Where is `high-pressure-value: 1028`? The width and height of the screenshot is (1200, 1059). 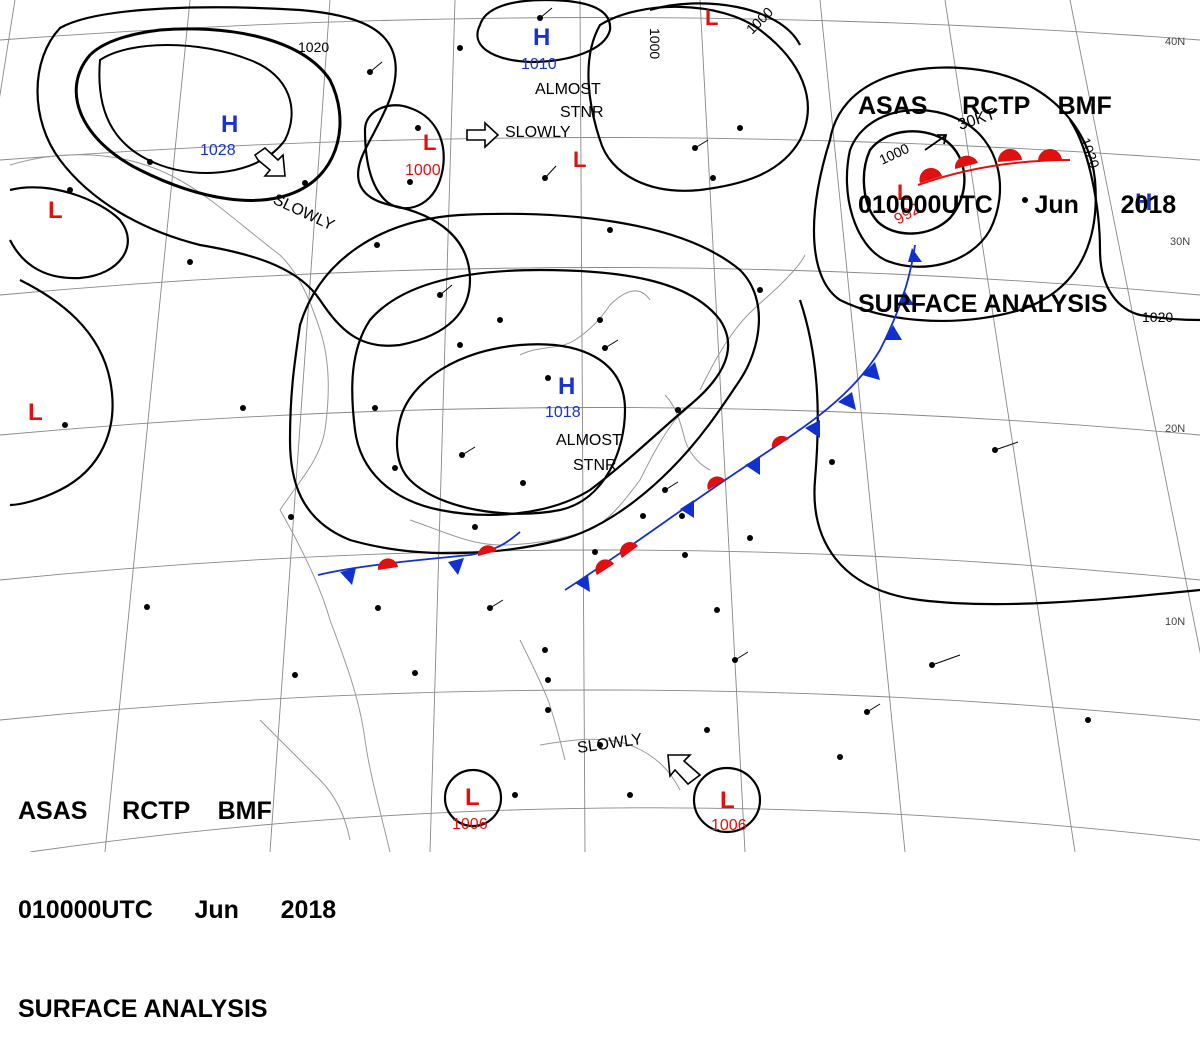
high-pressure-value: 1028 is located at coordinates (218, 150).